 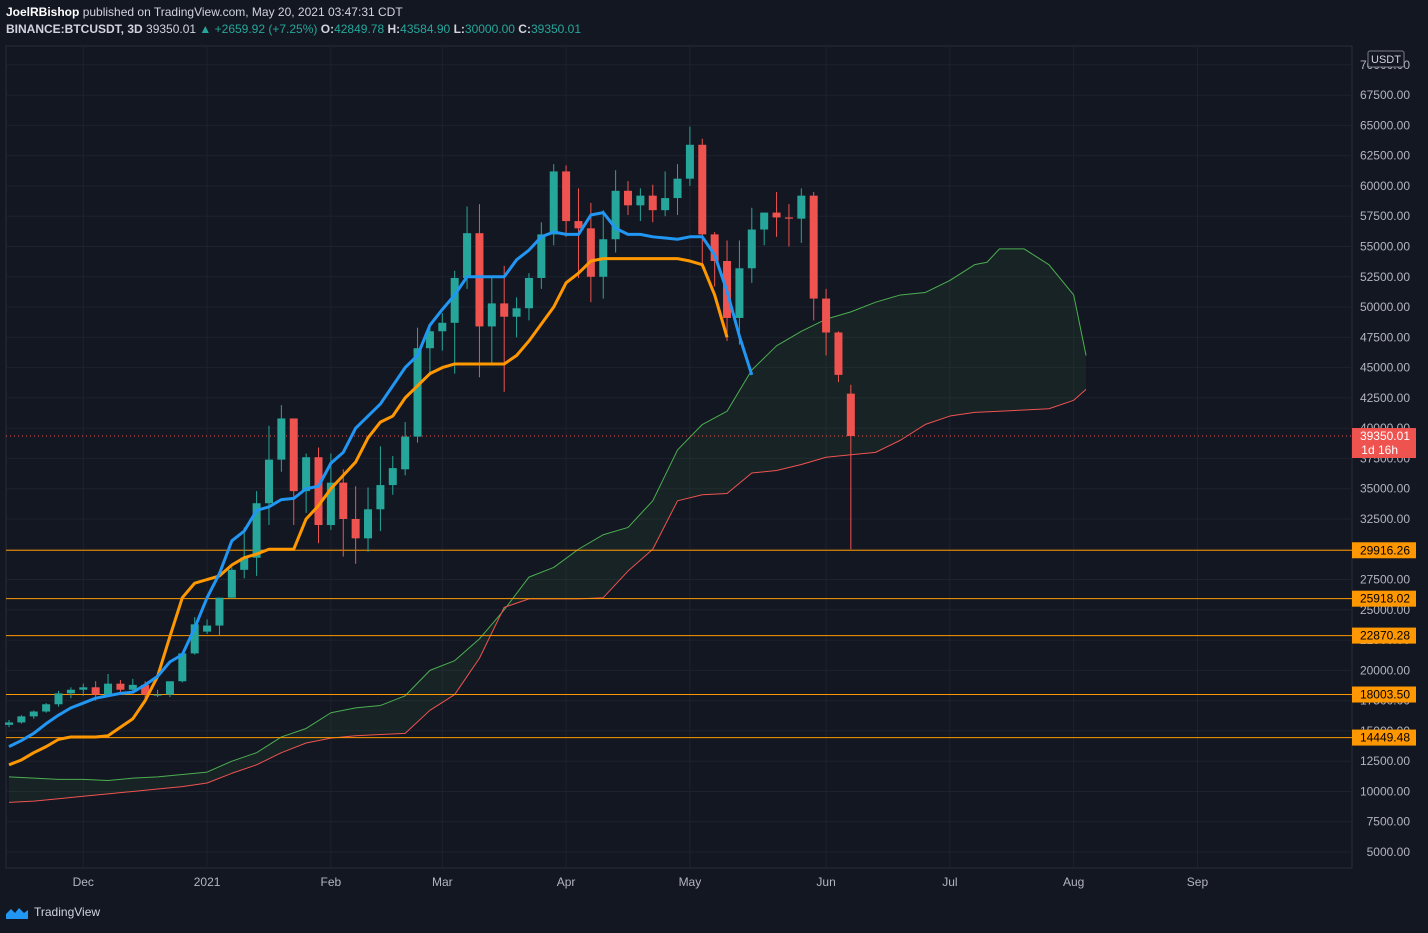 What do you see at coordinates (556, 29) in the screenshot?
I see `close-value: 39350.01` at bounding box center [556, 29].